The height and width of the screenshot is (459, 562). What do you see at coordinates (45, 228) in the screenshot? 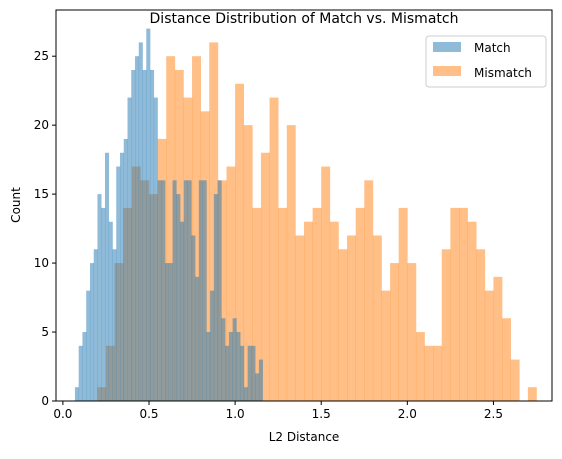
I see `y-axis-ticks: 0 5 10 15 20 25` at bounding box center [45, 228].